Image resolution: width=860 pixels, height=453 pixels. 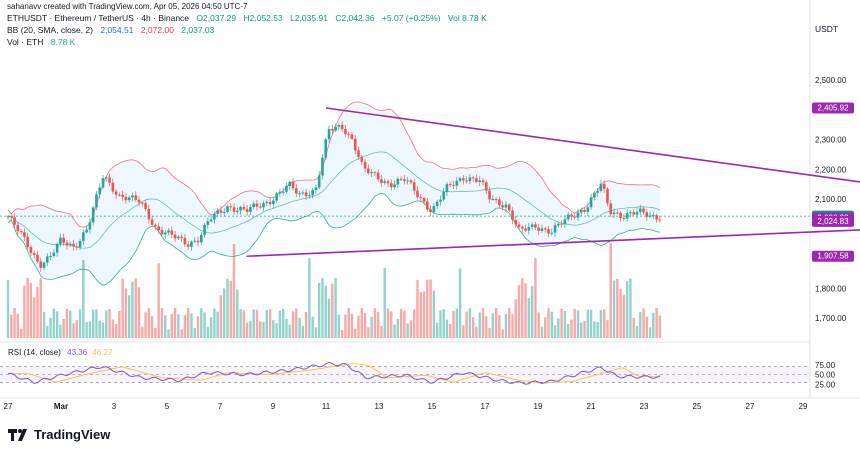 What do you see at coordinates (59, 434) in the screenshot?
I see `tradingview-logo: TradingView` at bounding box center [59, 434].